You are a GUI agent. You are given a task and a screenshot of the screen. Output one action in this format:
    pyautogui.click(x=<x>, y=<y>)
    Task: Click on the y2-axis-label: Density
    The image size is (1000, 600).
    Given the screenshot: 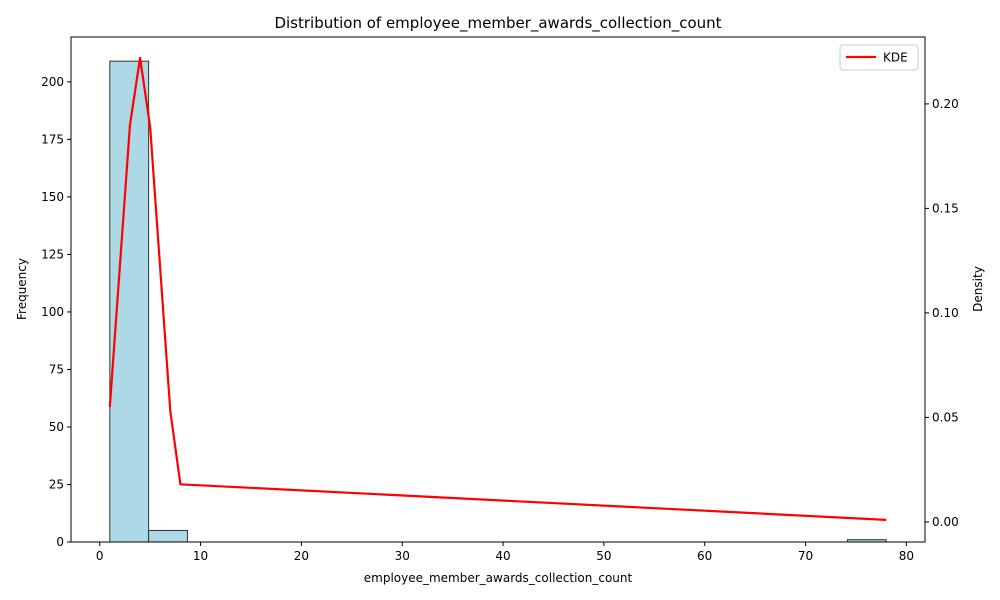 What is the action you would take?
    pyautogui.click(x=978, y=289)
    